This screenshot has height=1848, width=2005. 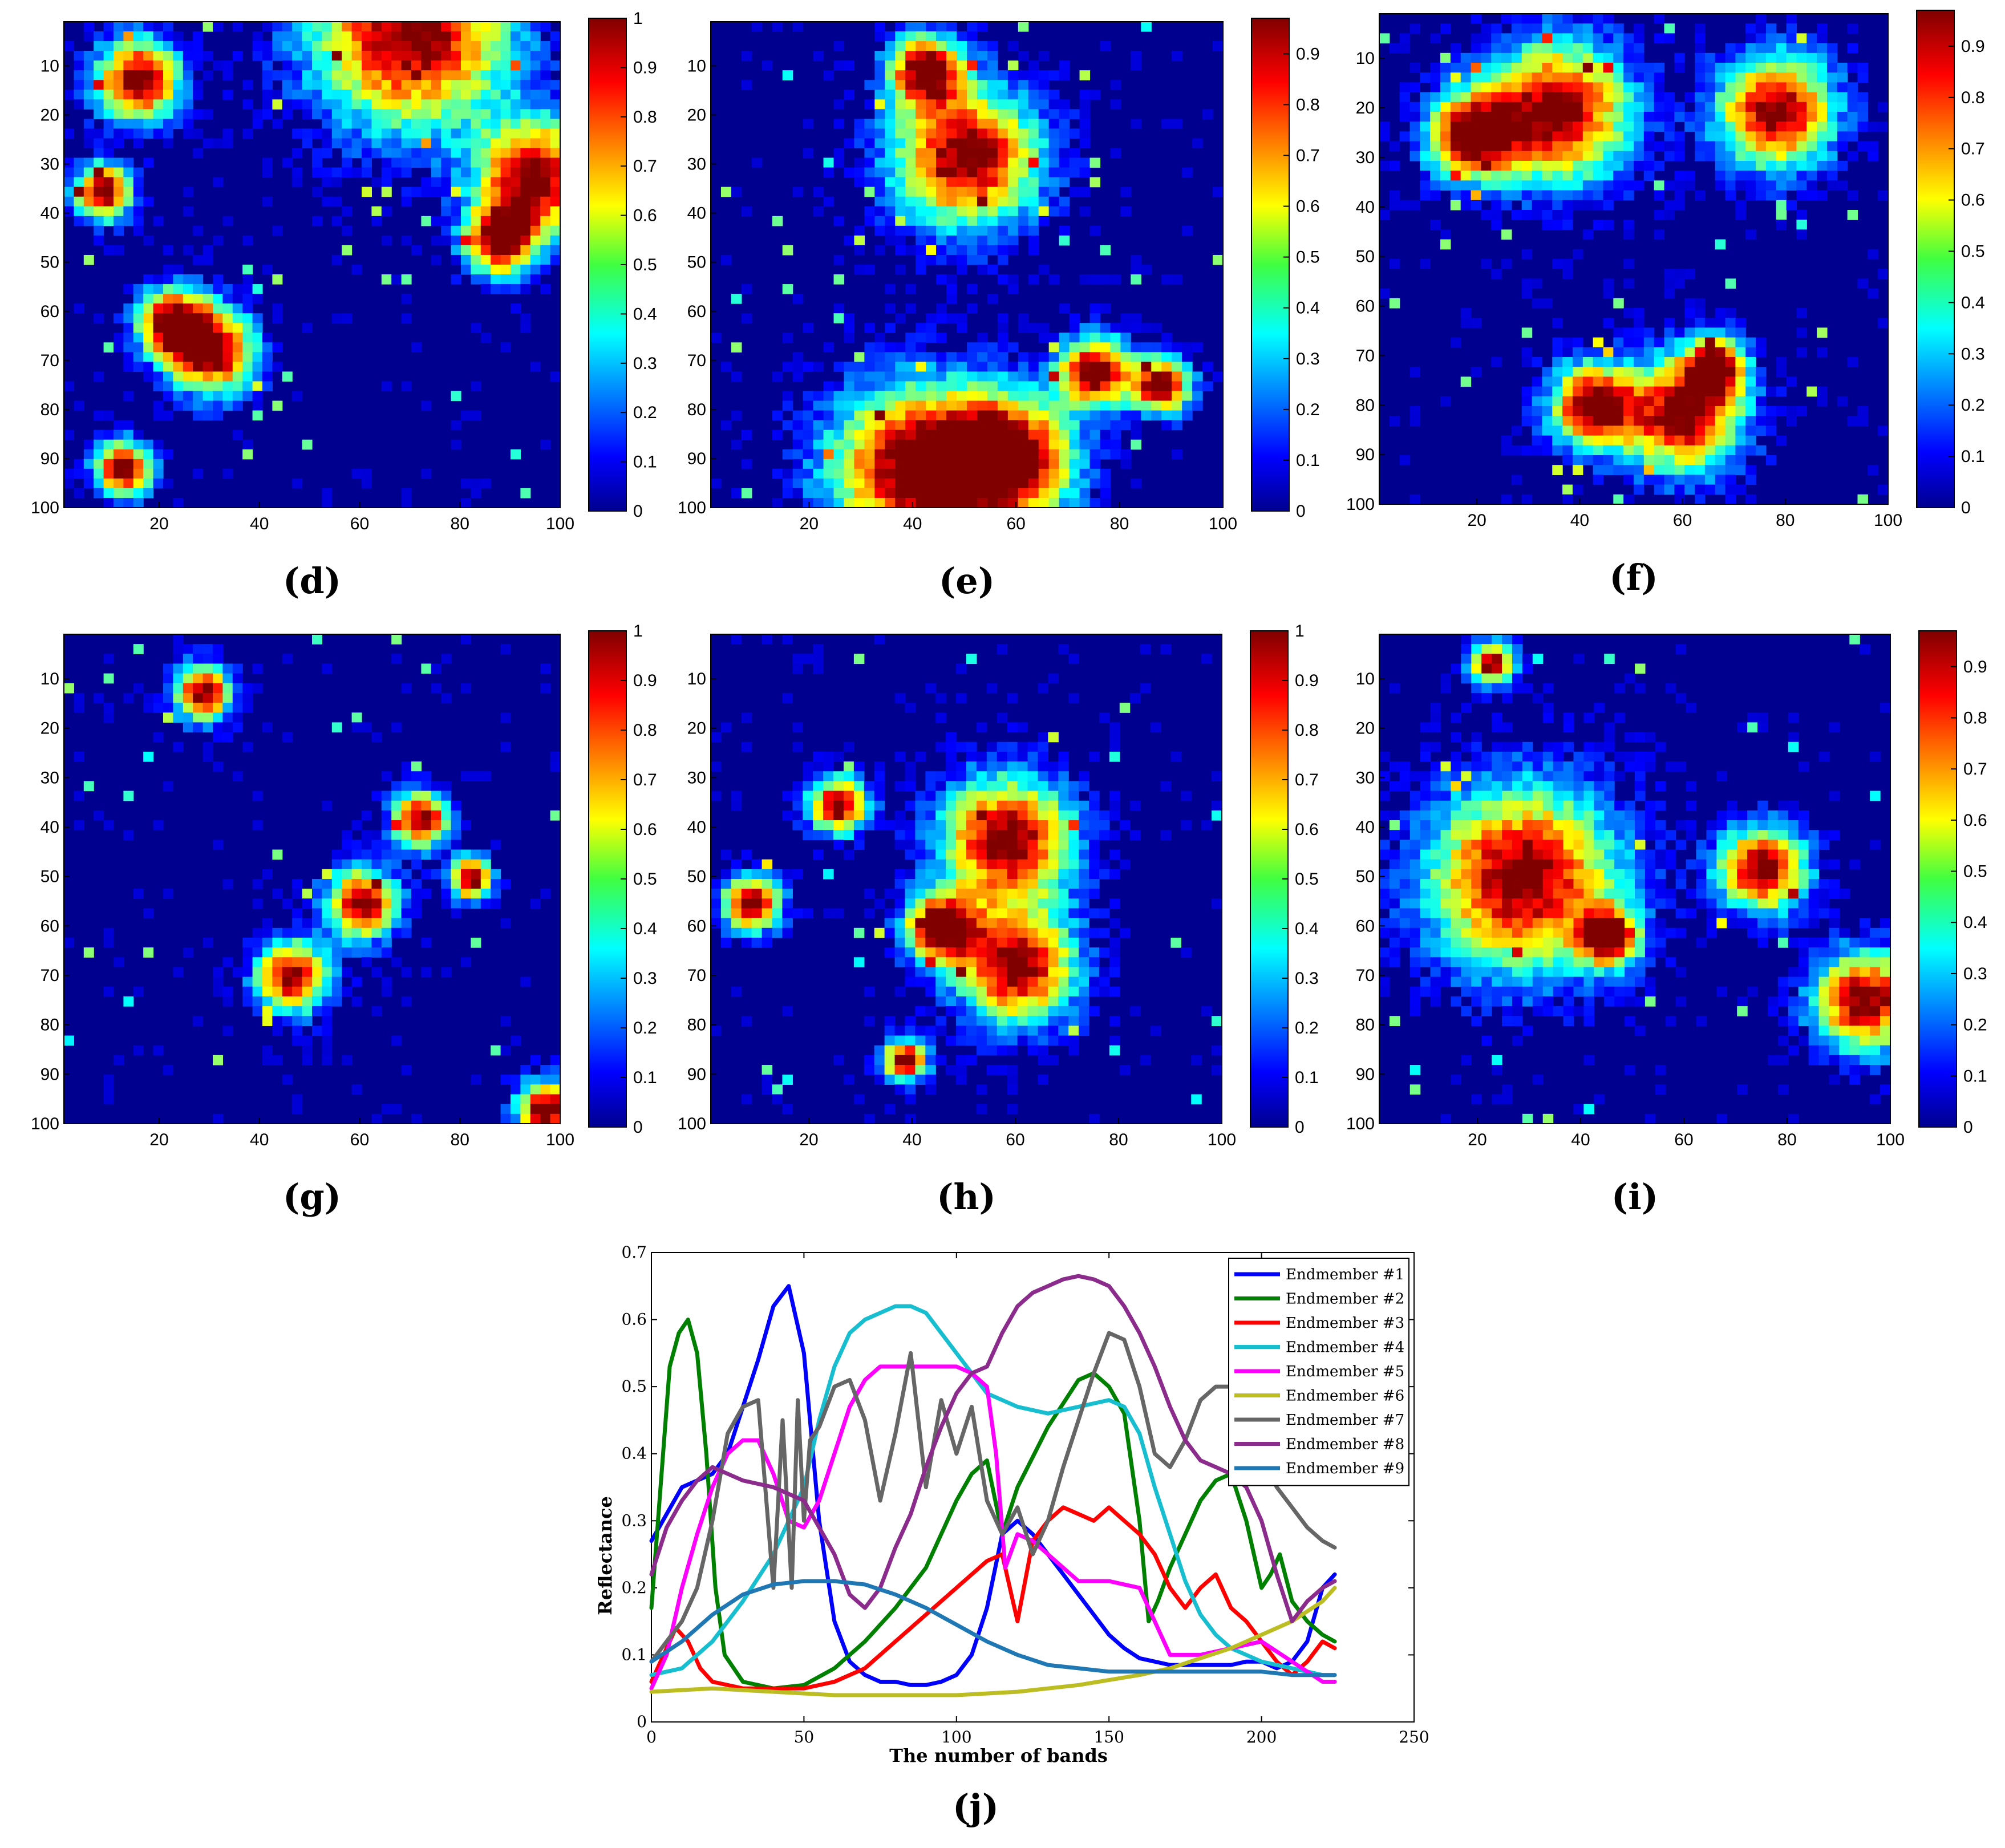 I want to click on y-tick-label: 60, so click(x=49, y=311).